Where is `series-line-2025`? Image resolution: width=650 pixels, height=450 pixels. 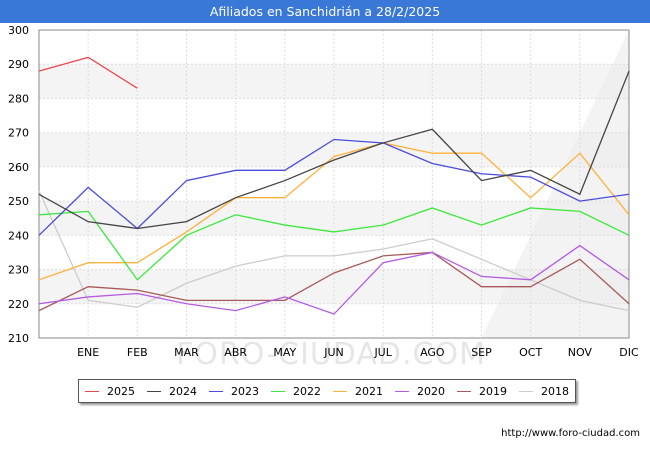
series-line-2025 is located at coordinates (88, 72).